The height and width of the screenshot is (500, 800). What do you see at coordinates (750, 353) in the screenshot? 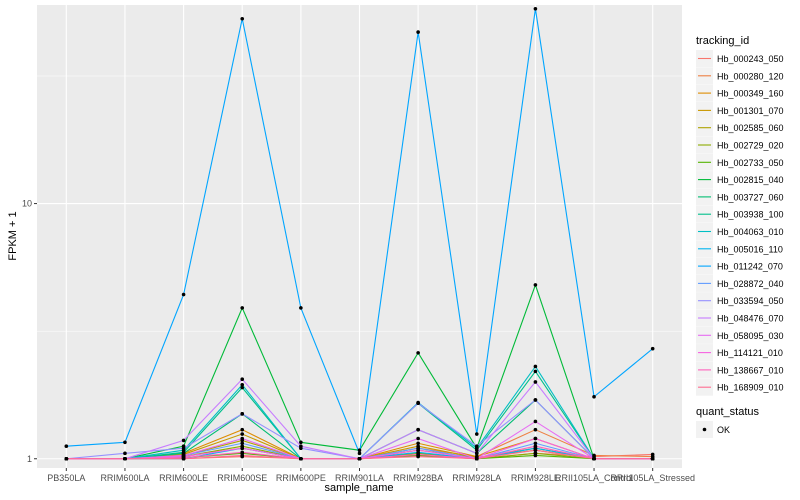
I see `legend-label: Hb_114121_010` at bounding box center [750, 353].